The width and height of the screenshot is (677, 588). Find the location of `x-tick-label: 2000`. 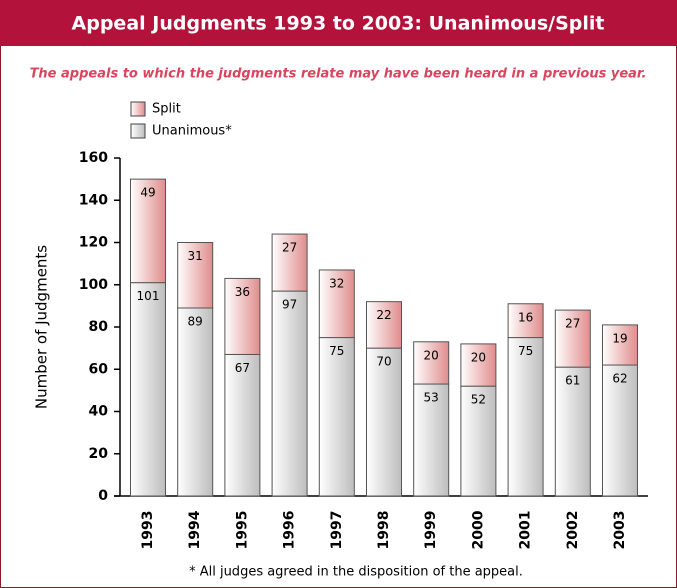

x-tick-label: 2000 is located at coordinates (478, 529).